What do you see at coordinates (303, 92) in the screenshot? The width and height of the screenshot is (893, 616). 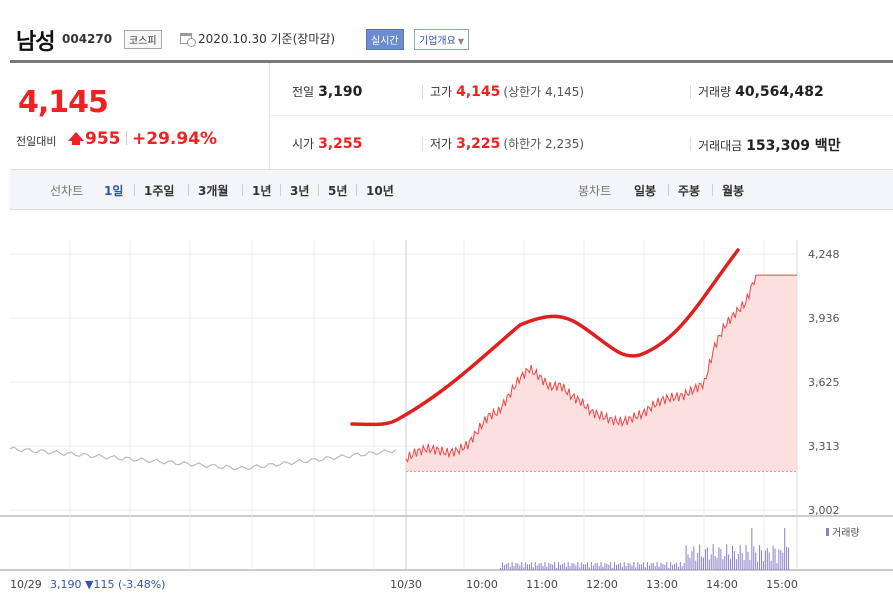 I see `prev-close-label: 전일` at bounding box center [303, 92].